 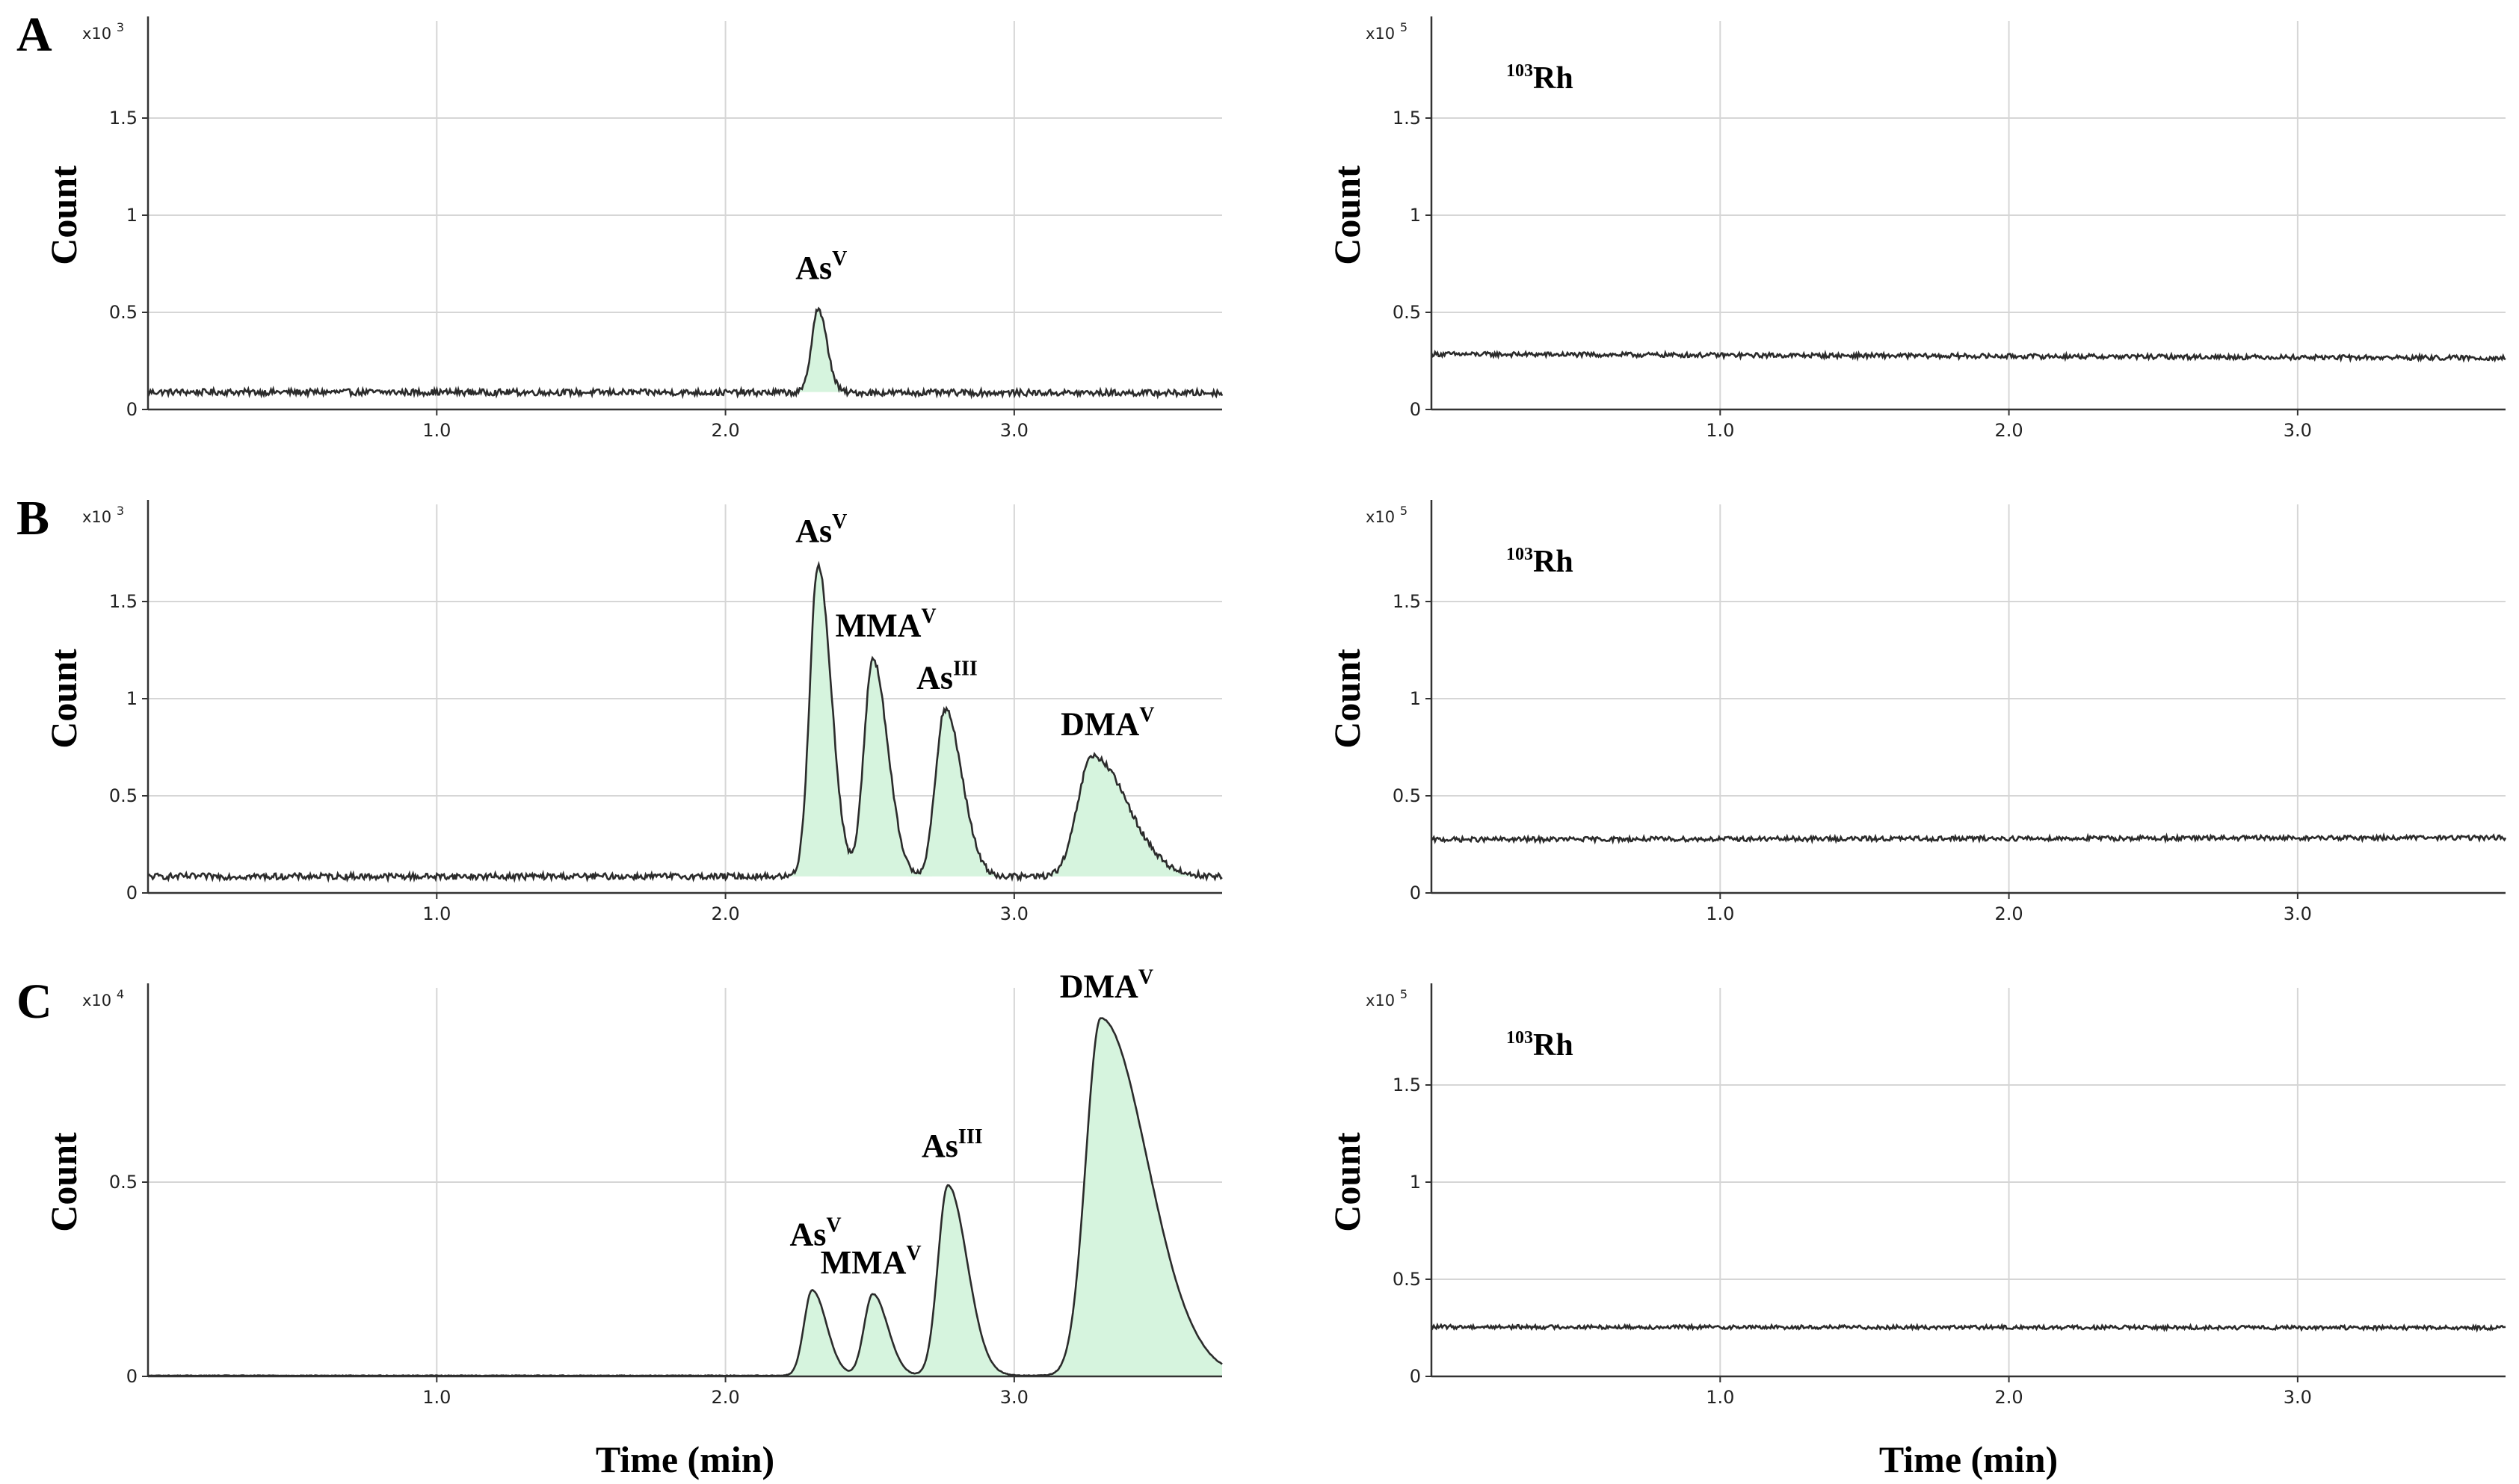 What do you see at coordinates (1917, 712) in the screenshot?
I see `chart-panel-B-right: 0 0.5 1 1.5 1.0 2.0 3.0 x10 5 Count 103Rh` at bounding box center [1917, 712].